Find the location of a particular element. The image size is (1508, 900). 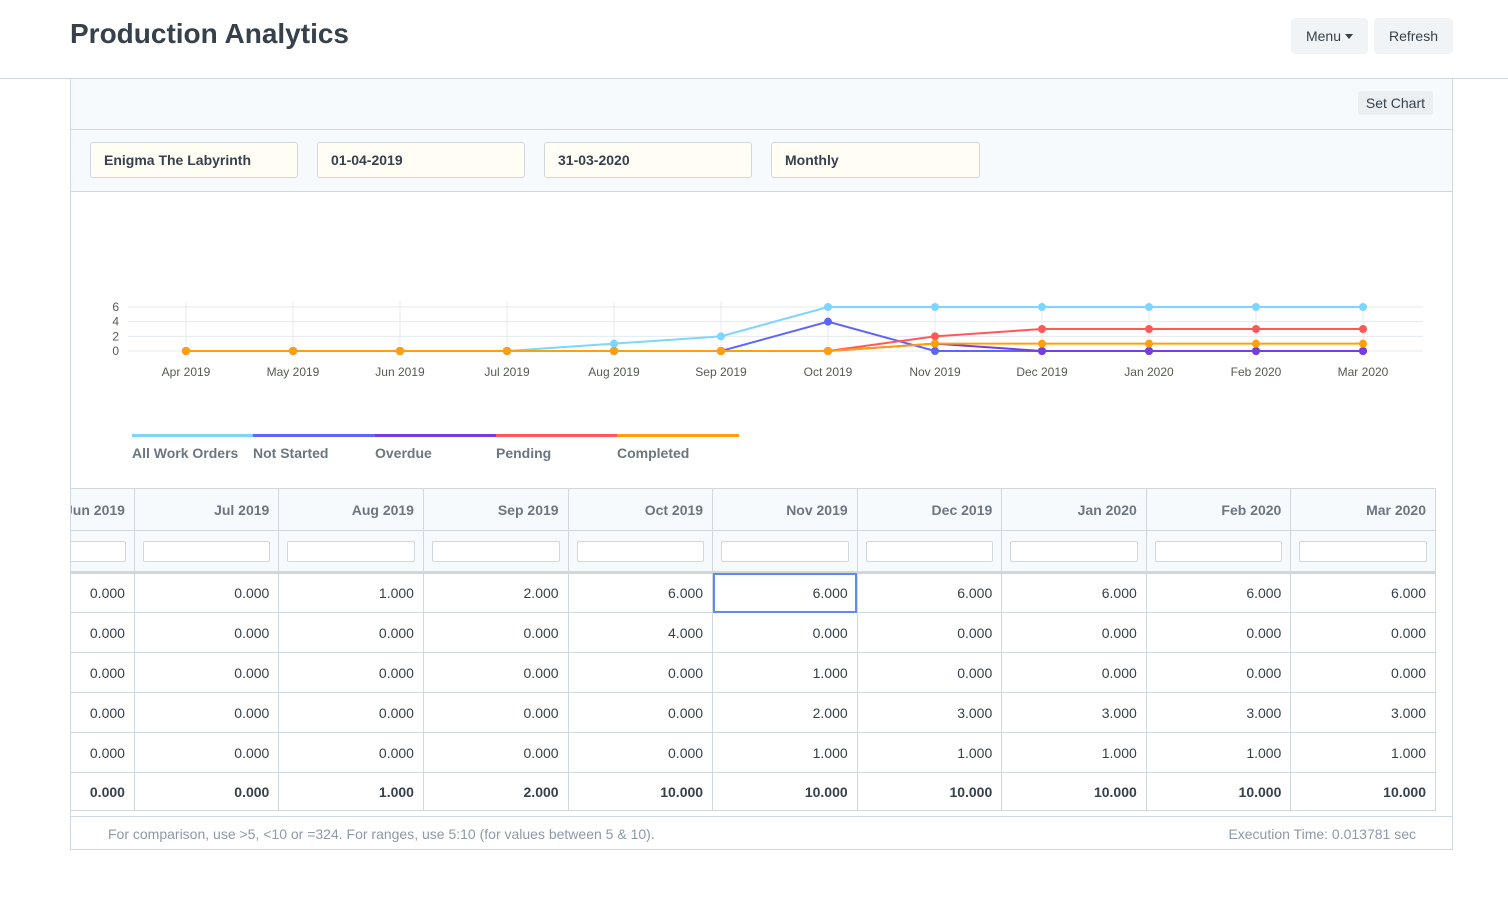

legend-item: Not Started is located at coordinates (314, 454).